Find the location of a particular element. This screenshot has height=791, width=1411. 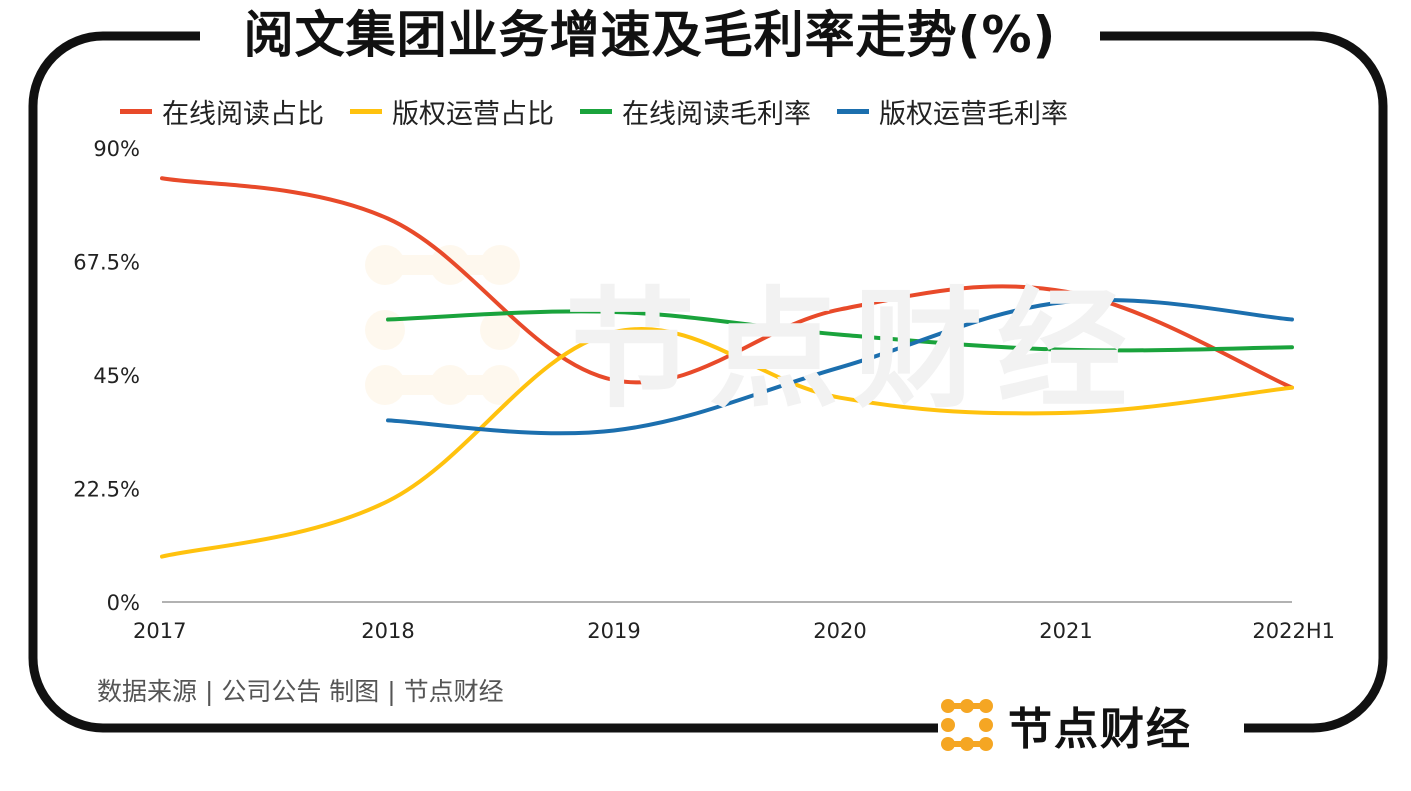

x-tick-label: 2022H1 is located at coordinates (1293, 631).